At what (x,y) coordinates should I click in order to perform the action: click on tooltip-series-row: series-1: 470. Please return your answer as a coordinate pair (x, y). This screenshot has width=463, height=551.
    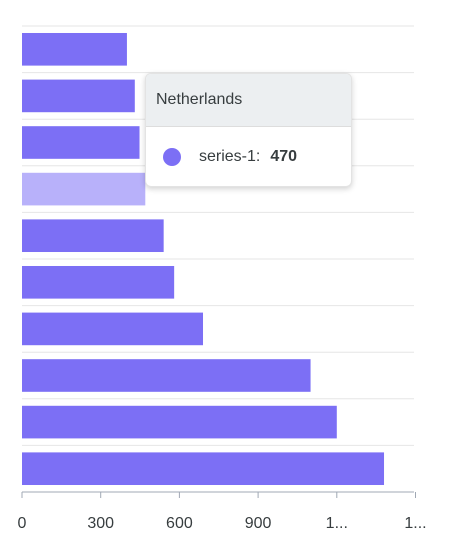
    Looking at the image, I should click on (248, 156).